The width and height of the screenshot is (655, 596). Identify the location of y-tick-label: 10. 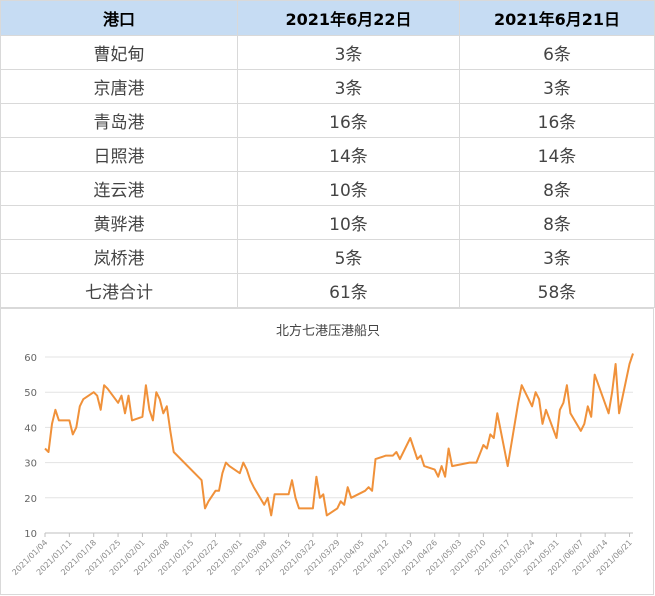
(30, 534).